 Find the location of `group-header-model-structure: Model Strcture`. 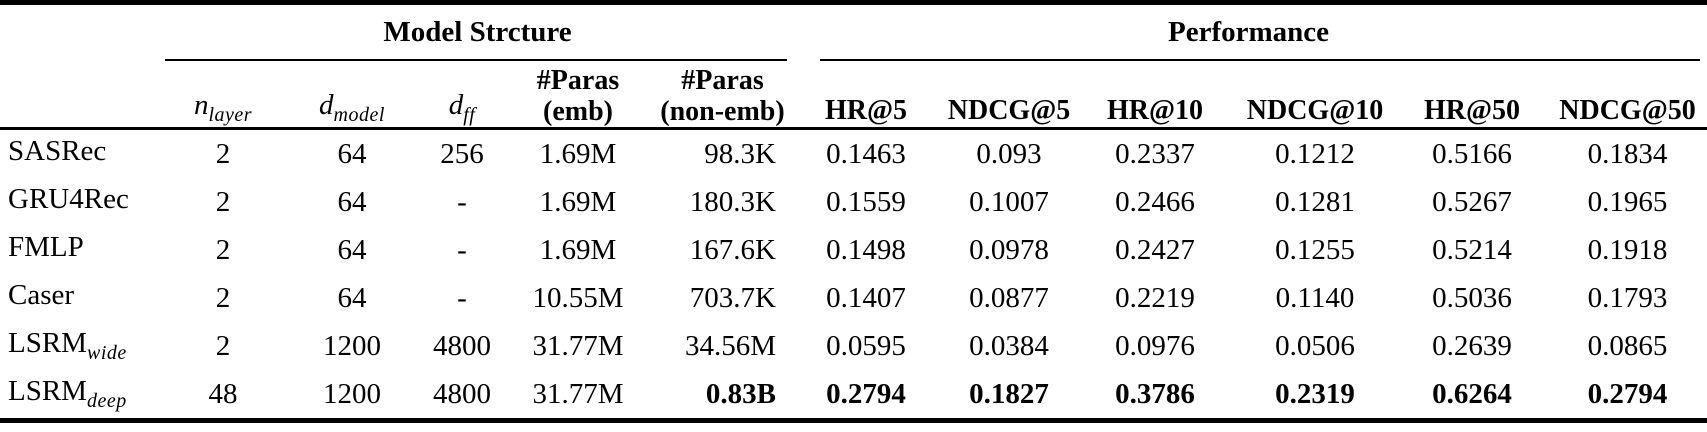

group-header-model-structure: Model Strcture is located at coordinates (477, 32).